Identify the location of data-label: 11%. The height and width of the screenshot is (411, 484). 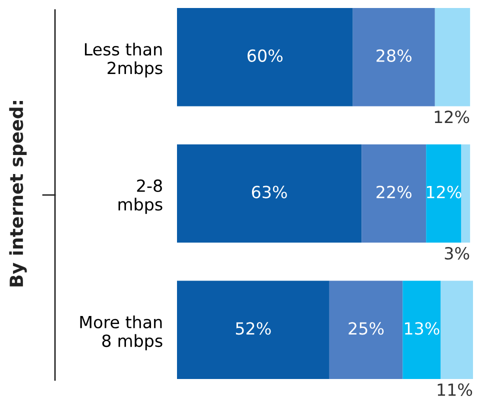
(455, 389).